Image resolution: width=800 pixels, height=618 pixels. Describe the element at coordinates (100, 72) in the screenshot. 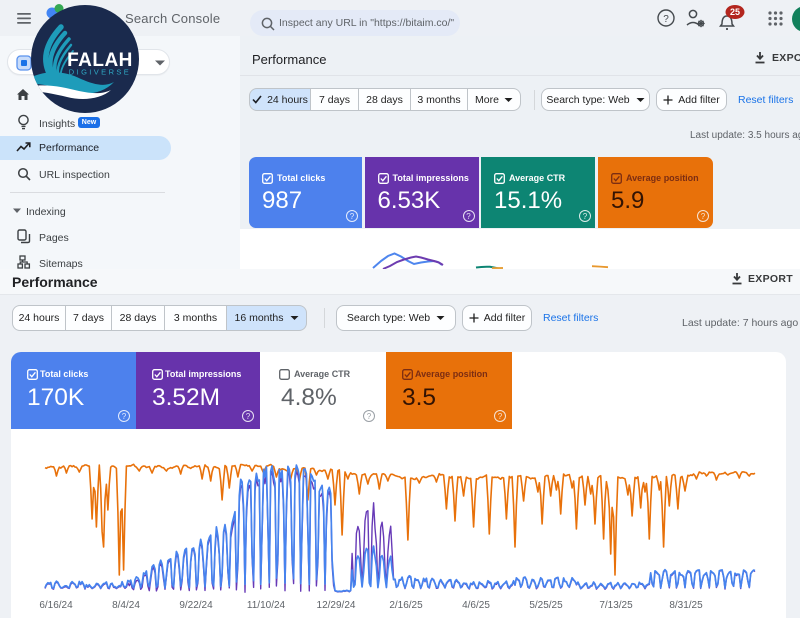

I see `svg-text: DIGIVERSE` at that location.